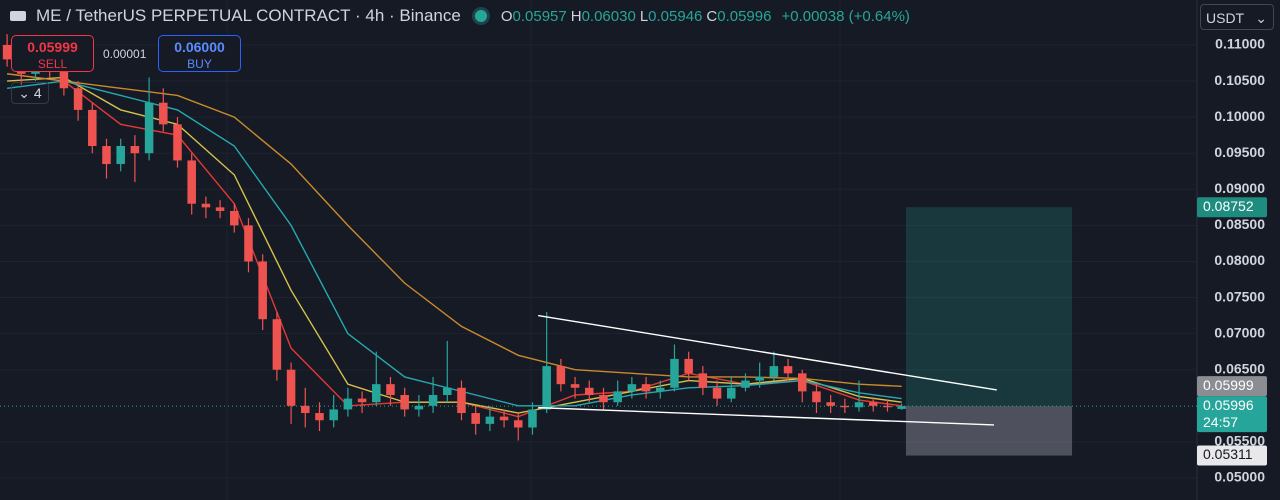 This screenshot has height=500, width=1280. Describe the element at coordinates (744, 16) in the screenshot. I see `ohlc-value: 0.05996` at that location.